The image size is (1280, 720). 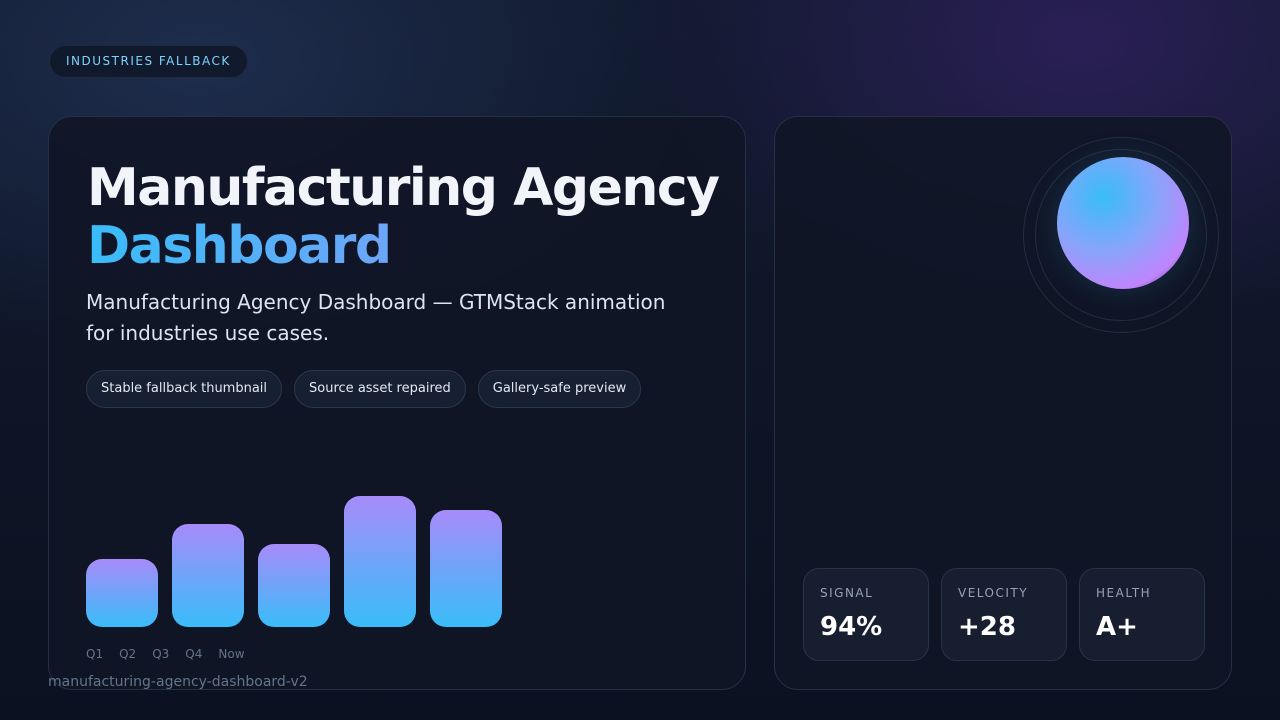 What do you see at coordinates (161, 654) in the screenshot?
I see `tick-label: Q3` at bounding box center [161, 654].